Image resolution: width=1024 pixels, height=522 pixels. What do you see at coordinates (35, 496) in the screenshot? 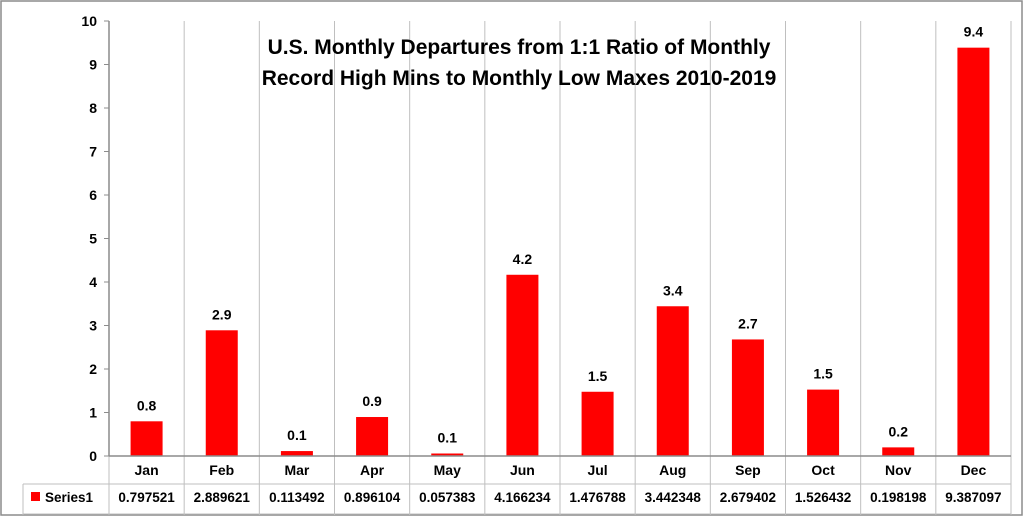
I see `legend-key-series1` at bounding box center [35, 496].